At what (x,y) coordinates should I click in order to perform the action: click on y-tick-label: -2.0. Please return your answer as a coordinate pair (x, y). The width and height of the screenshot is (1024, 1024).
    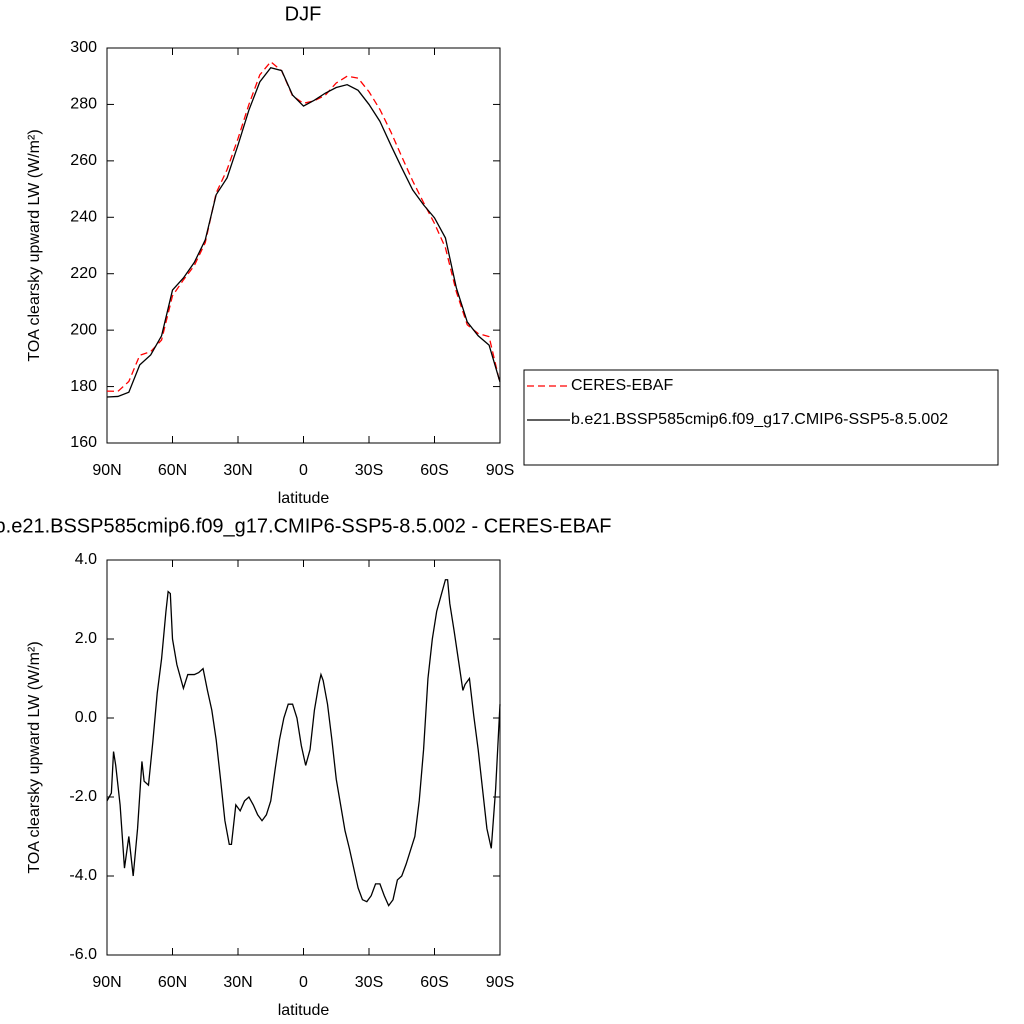
    Looking at the image, I should click on (83, 796).